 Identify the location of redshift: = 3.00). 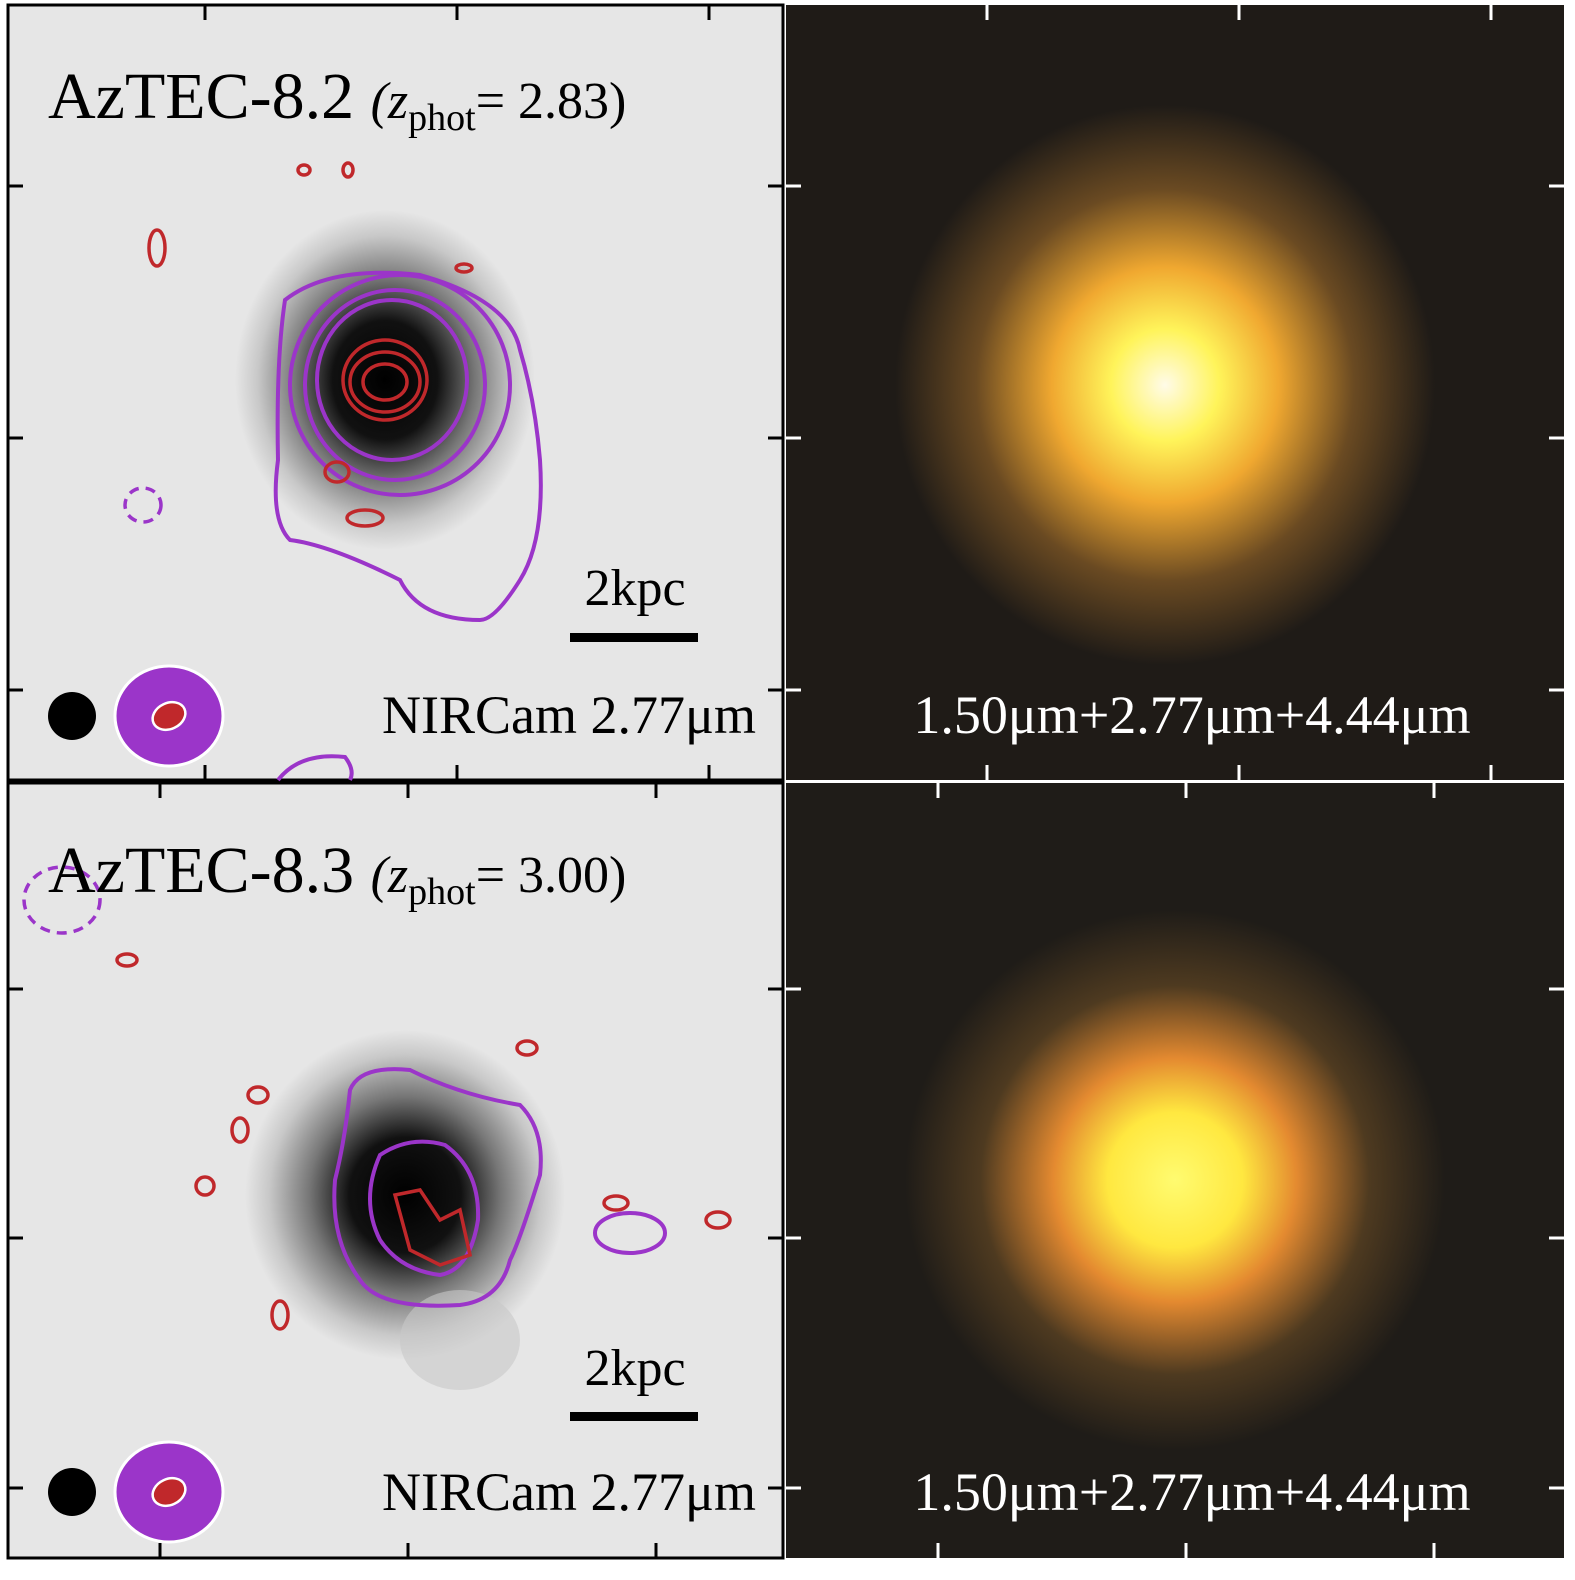
(551, 875).